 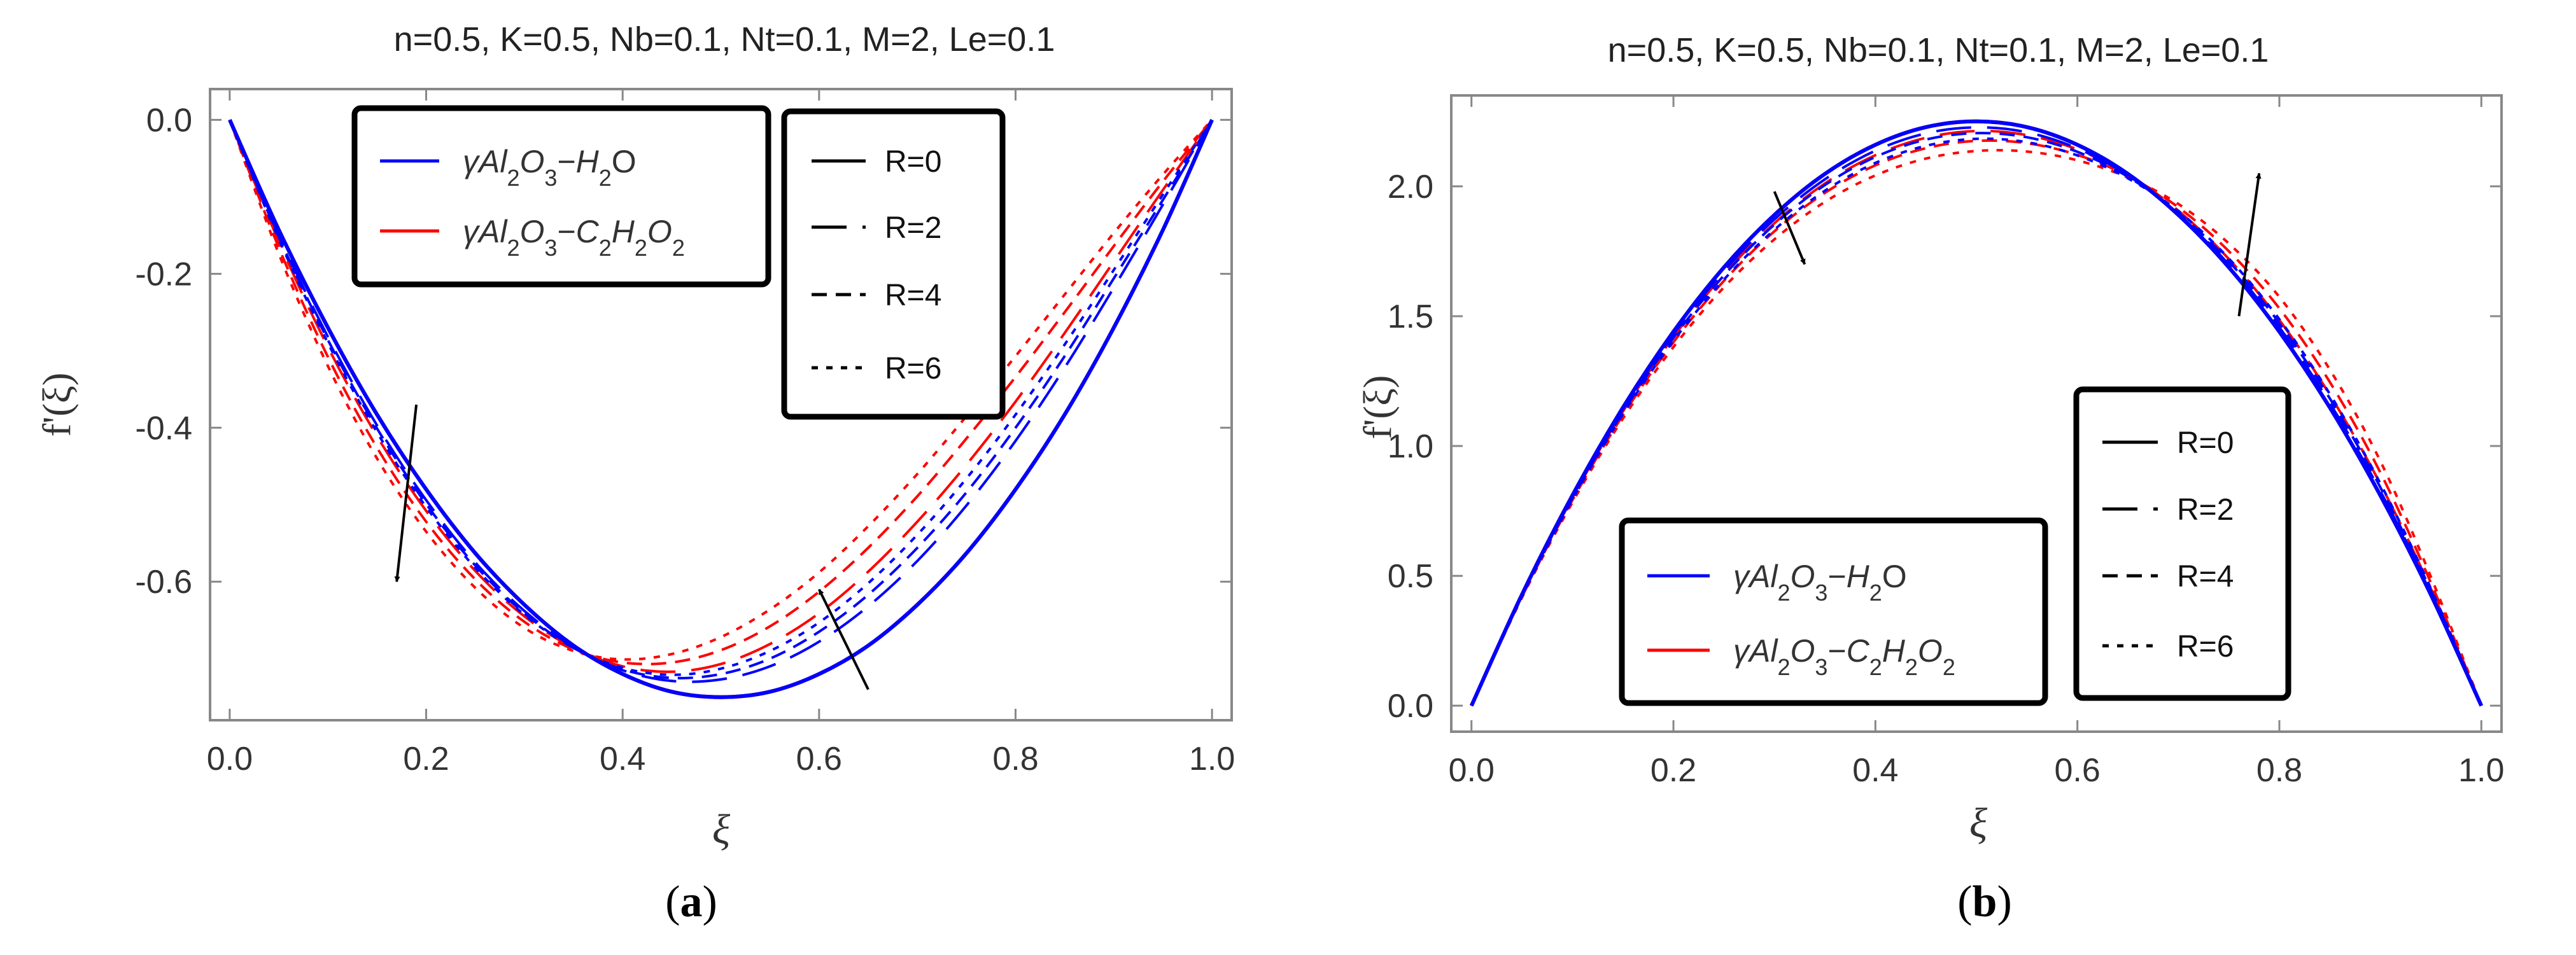 I want to click on y-tick-label: 1.0, so click(x=1411, y=446).